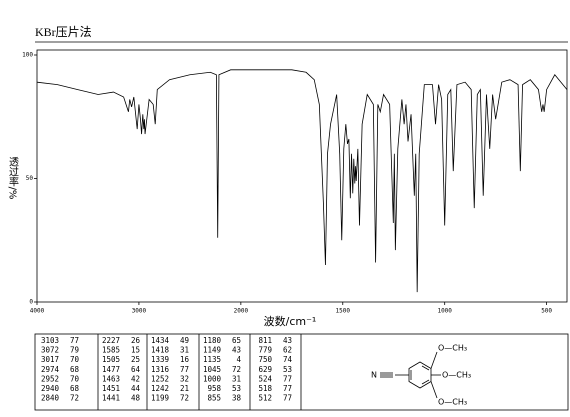 This screenshot has width=570, height=417. Describe the element at coordinates (111, 350) in the screenshot. I see `peak-wavenumber: 1585` at that location.